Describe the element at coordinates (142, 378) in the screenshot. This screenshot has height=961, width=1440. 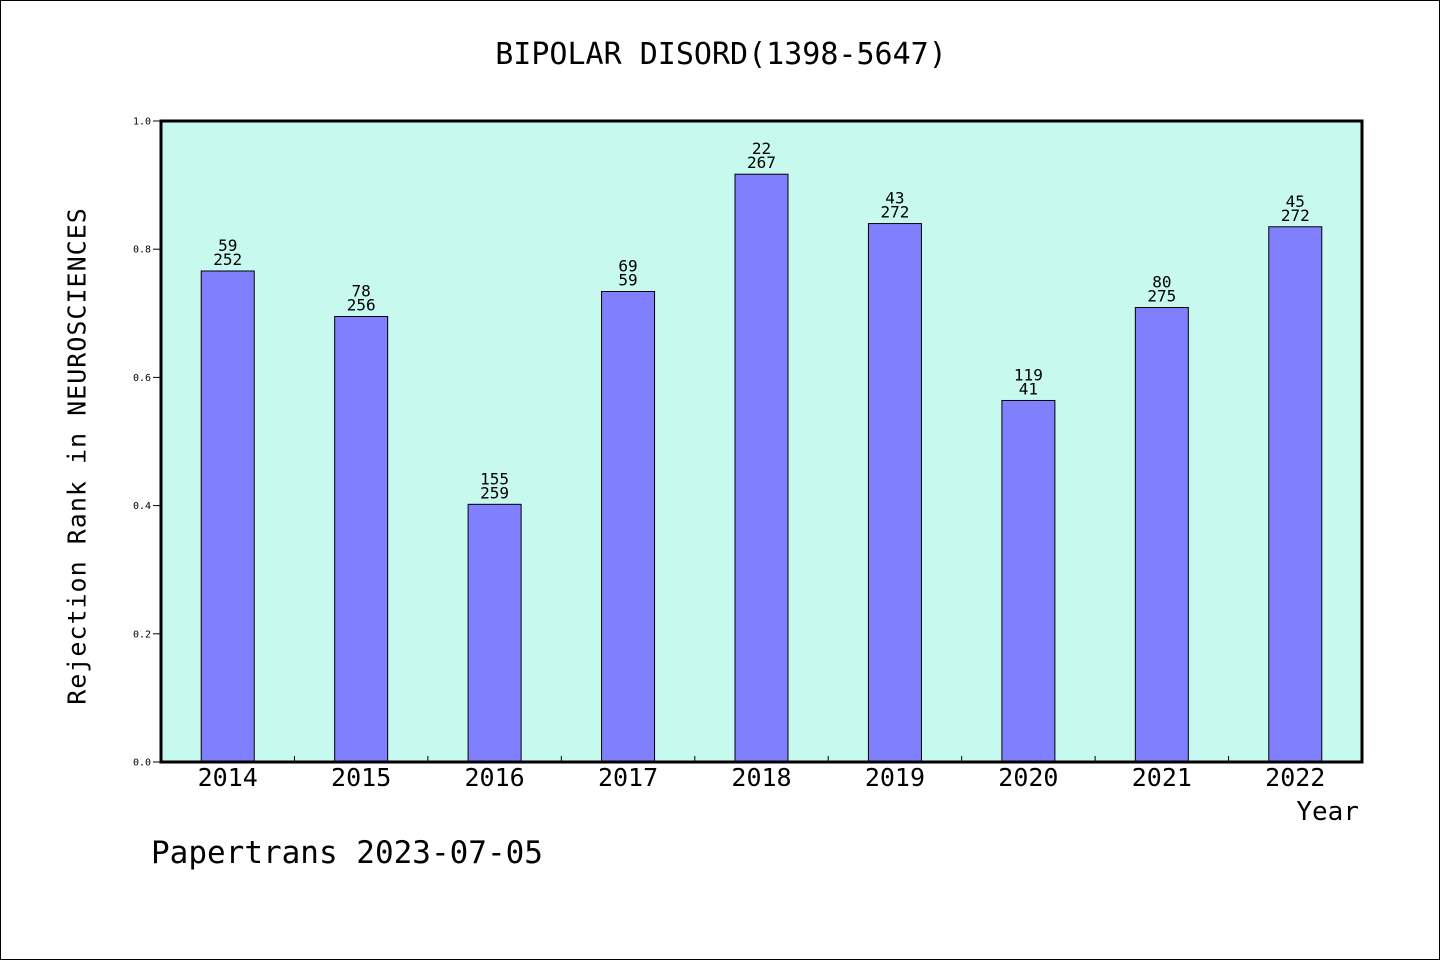
I see `y-tick-label-3: 0.6` at that location.